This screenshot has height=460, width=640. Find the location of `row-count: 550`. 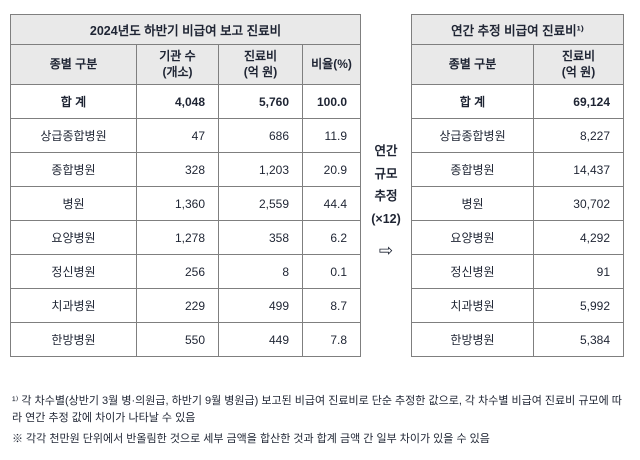

row-count: 550 is located at coordinates (177, 339).